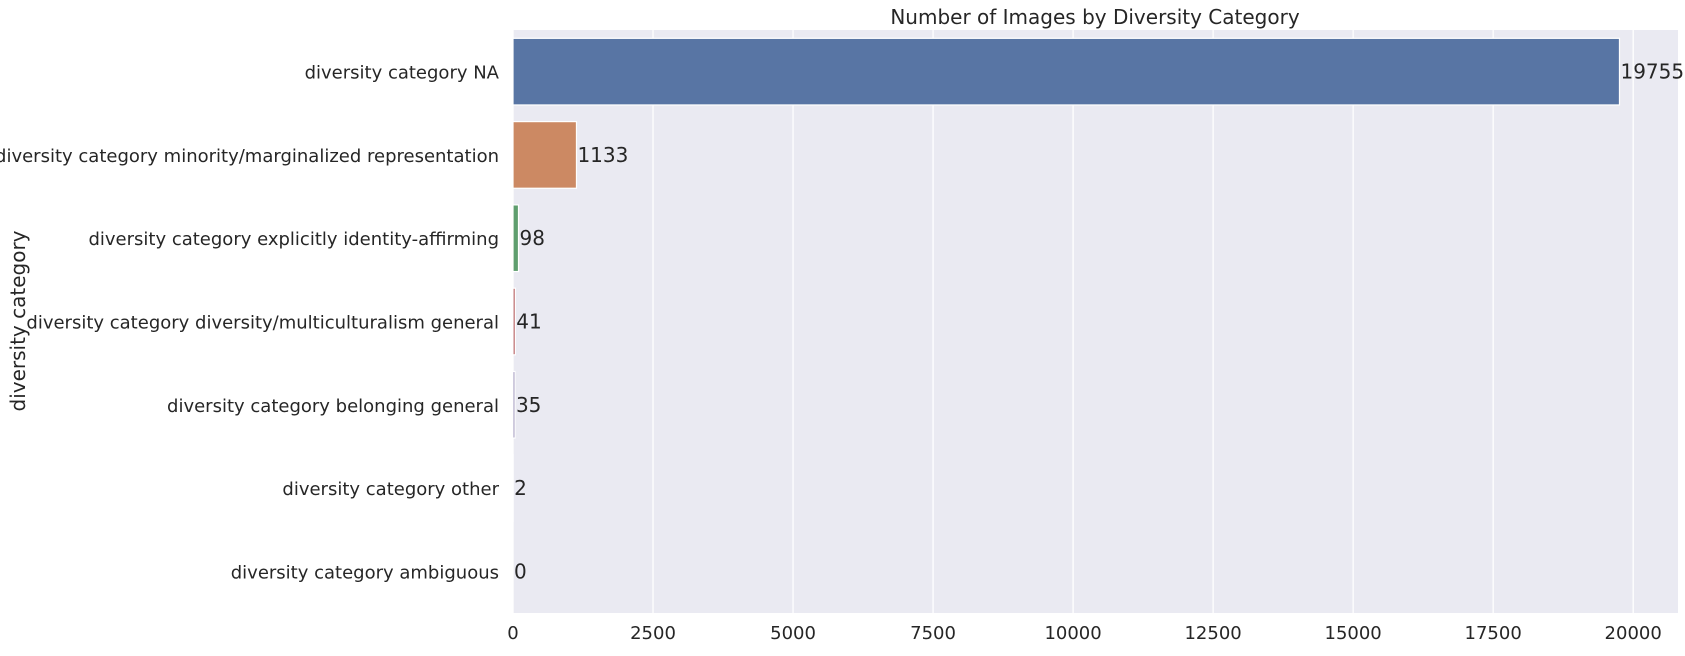 Image resolution: width=1685 pixels, height=656 pixels. What do you see at coordinates (1353, 633) in the screenshot?
I see `x-tick-label: 15000` at bounding box center [1353, 633].